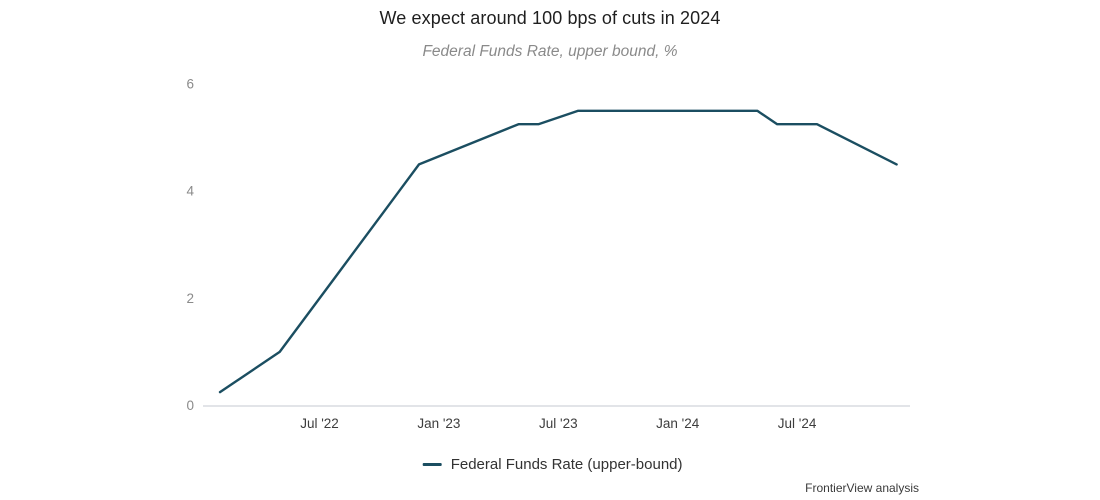  Describe the element at coordinates (550, 18) in the screenshot. I see `chart-title: We expect around 100 bps of cuts in 2024` at that location.